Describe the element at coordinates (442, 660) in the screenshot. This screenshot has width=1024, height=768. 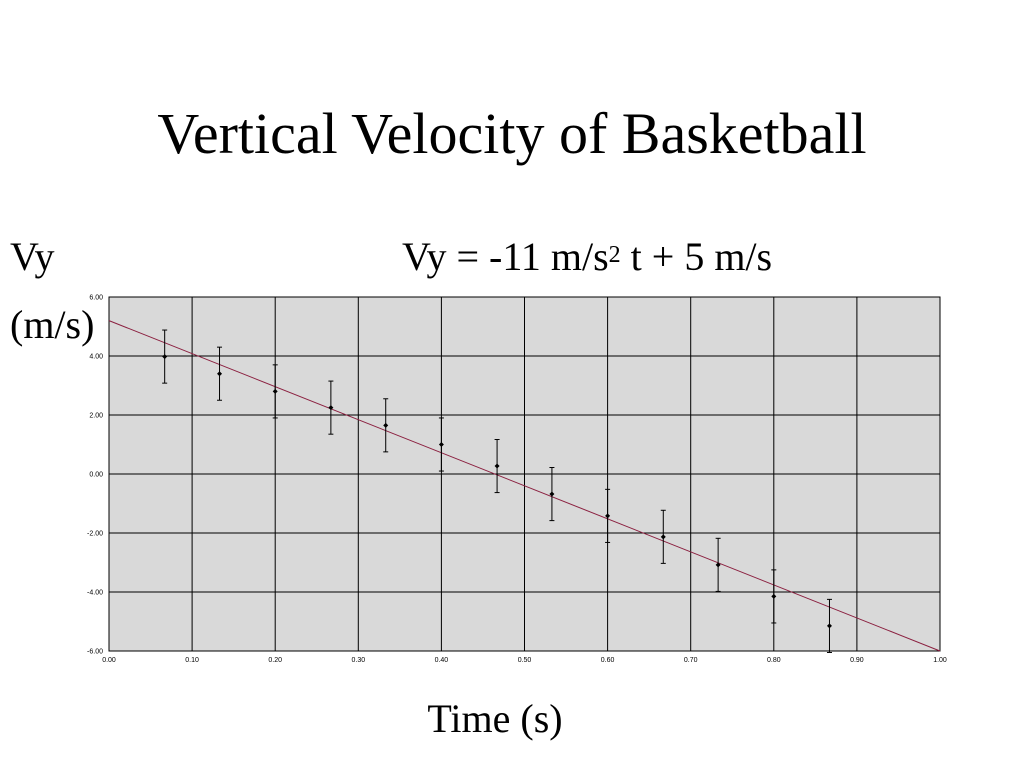
I see `x-tick-label: 0.40` at that location.